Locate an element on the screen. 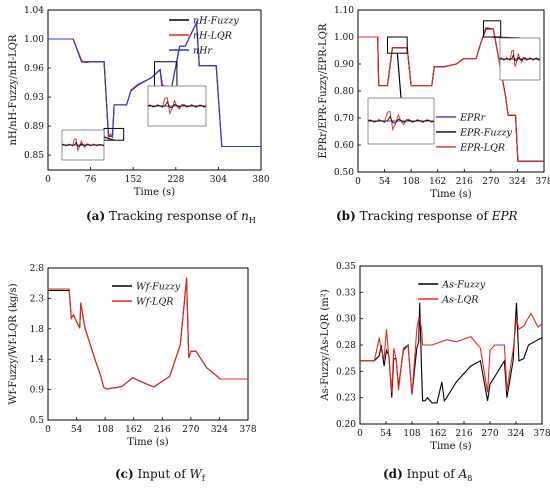 The width and height of the screenshot is (550, 488). caption-a: (a) Tracking response of nH is located at coordinates (171, 217).